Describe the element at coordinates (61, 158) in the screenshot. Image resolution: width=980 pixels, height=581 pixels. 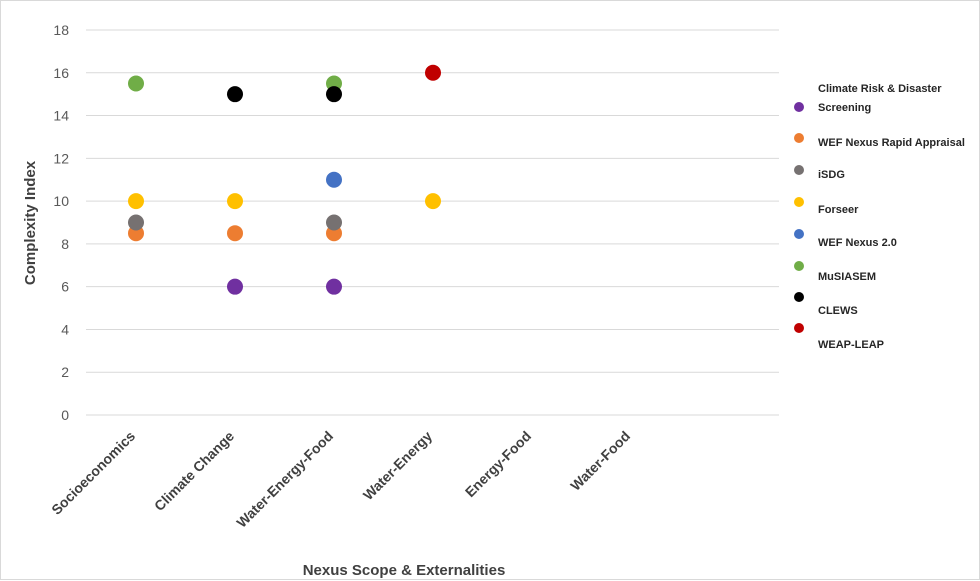
I see `y-tick-label: 12` at that location.